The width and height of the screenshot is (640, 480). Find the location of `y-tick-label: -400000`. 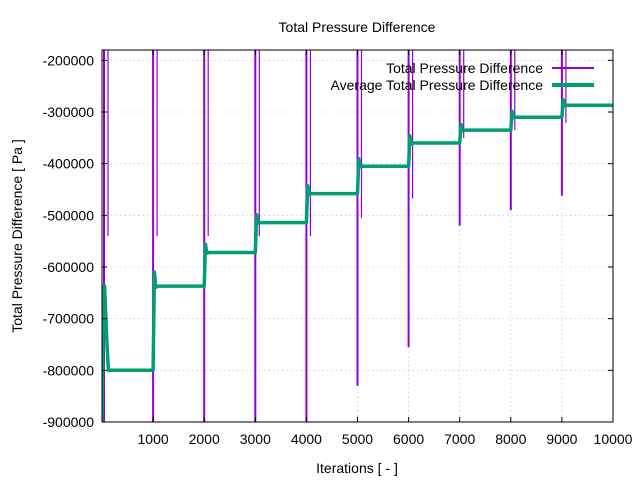

y-tick-label: -400000 is located at coordinates (69, 164).